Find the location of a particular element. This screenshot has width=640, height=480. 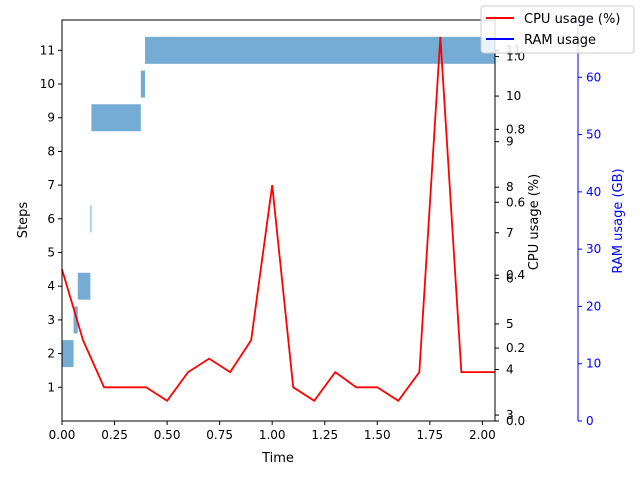

legend-box is located at coordinates (557, 29).